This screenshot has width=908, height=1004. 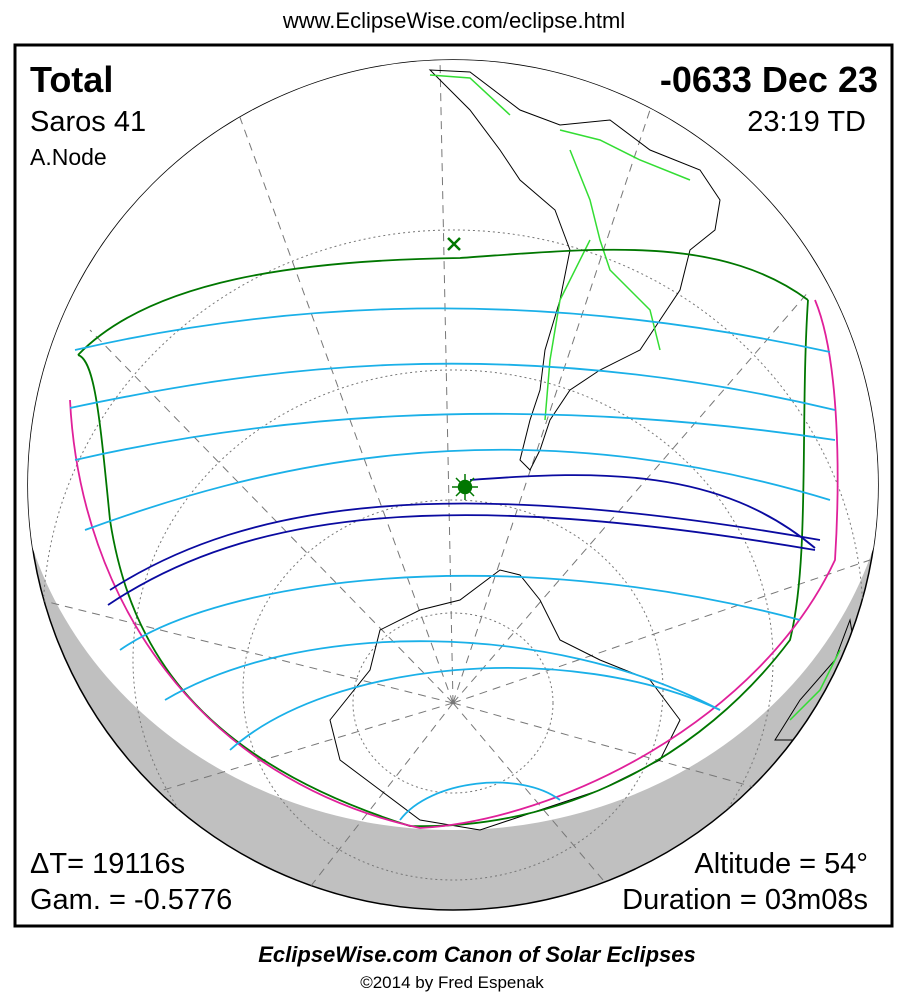 I want to click on node: A.Node, so click(x=68, y=157).